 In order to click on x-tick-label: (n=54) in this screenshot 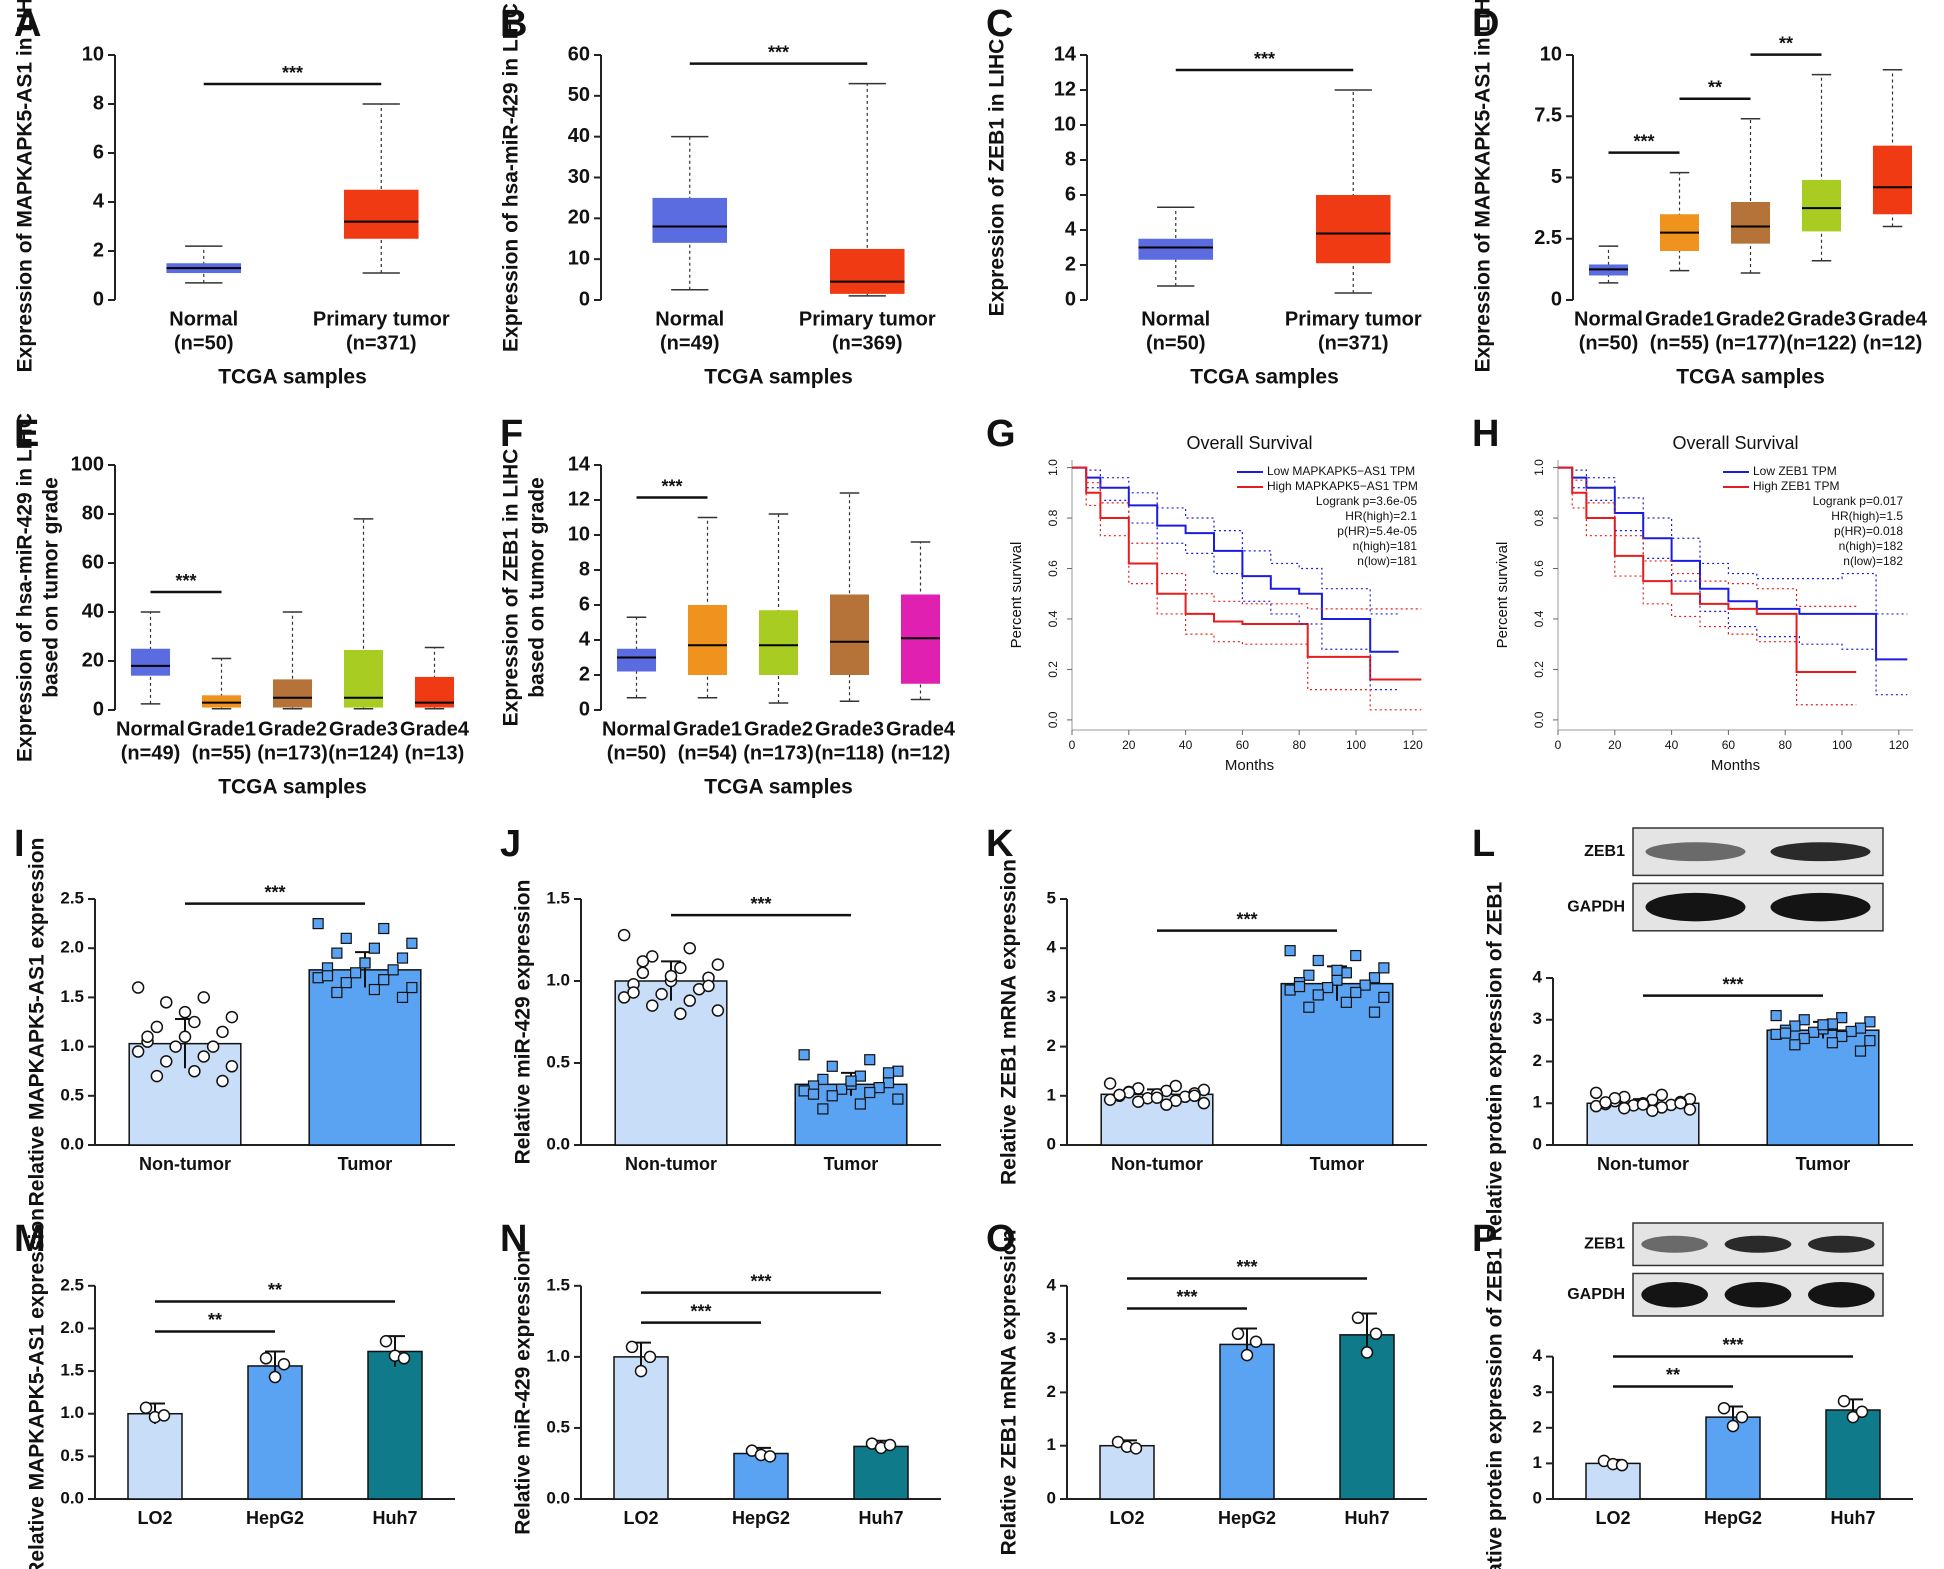, I will do `click(707, 753)`.